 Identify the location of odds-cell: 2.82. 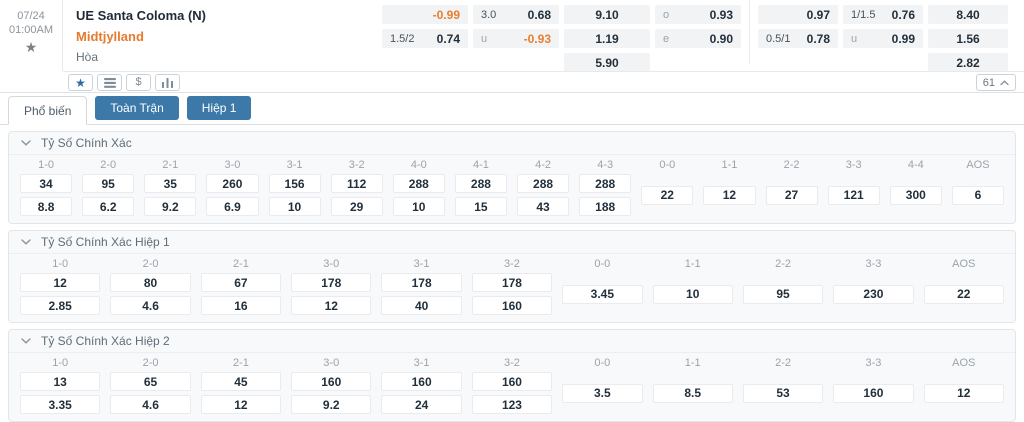
(968, 62).